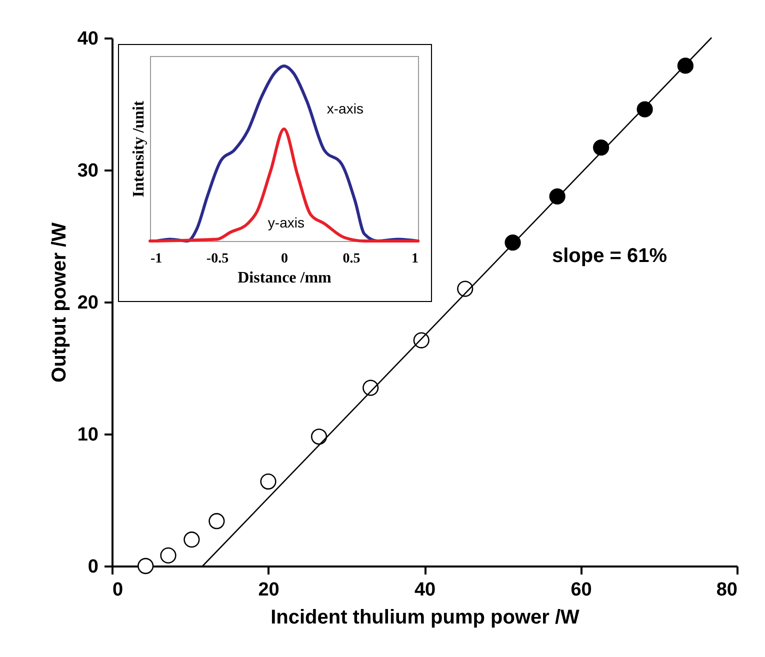 The height and width of the screenshot is (657, 765). I want to click on x-tick-label: 0.5, so click(351, 259).